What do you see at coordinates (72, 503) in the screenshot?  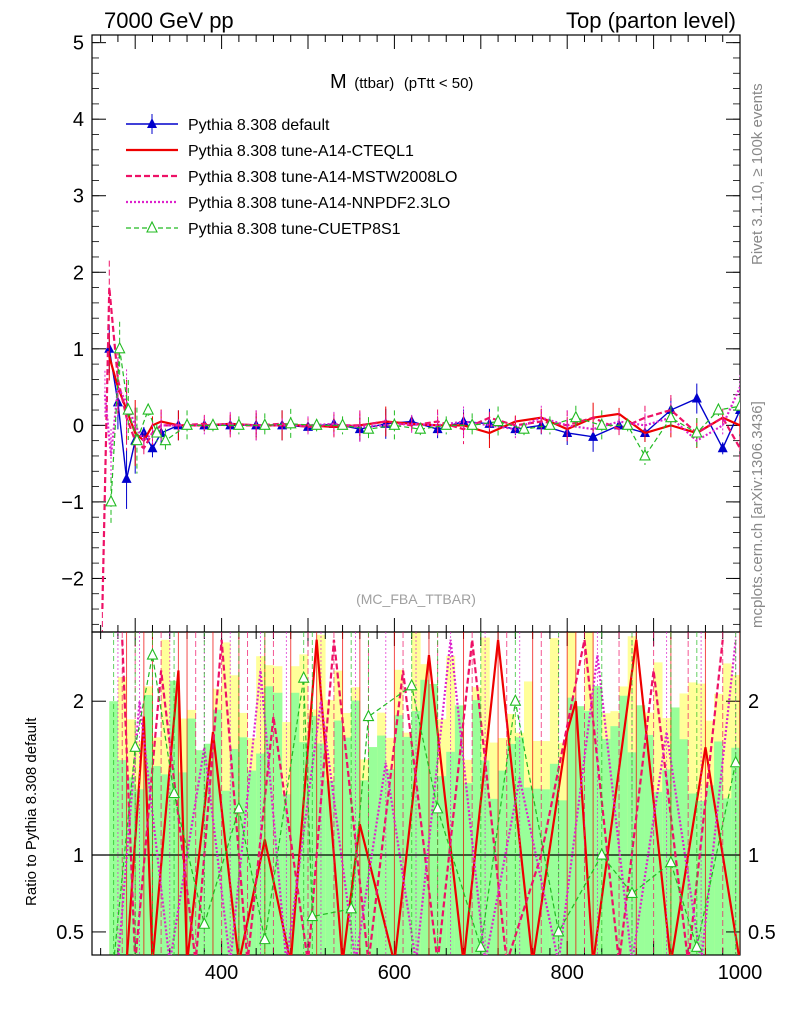 I see `y-tick-label: −1` at bounding box center [72, 503].